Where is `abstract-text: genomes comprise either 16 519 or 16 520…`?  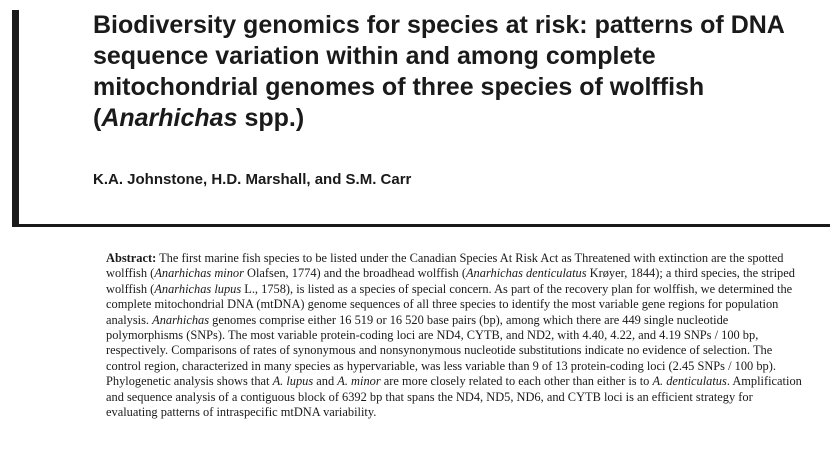
abstract-text: genomes comprise either 16 519 or 16 520… is located at coordinates (441, 350).